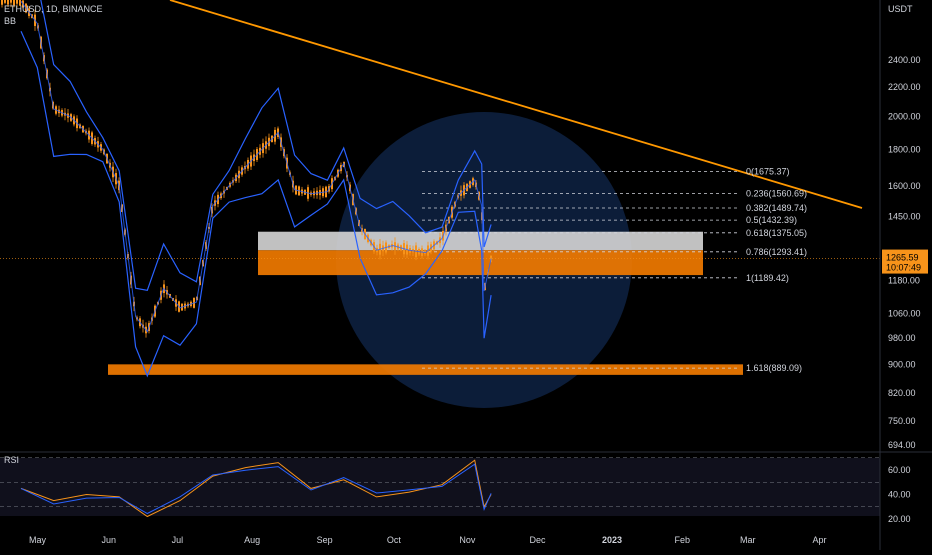 This screenshot has width=932, height=555. Describe the element at coordinates (899, 495) in the screenshot. I see `rsi-tick-label: 40.00` at that location.